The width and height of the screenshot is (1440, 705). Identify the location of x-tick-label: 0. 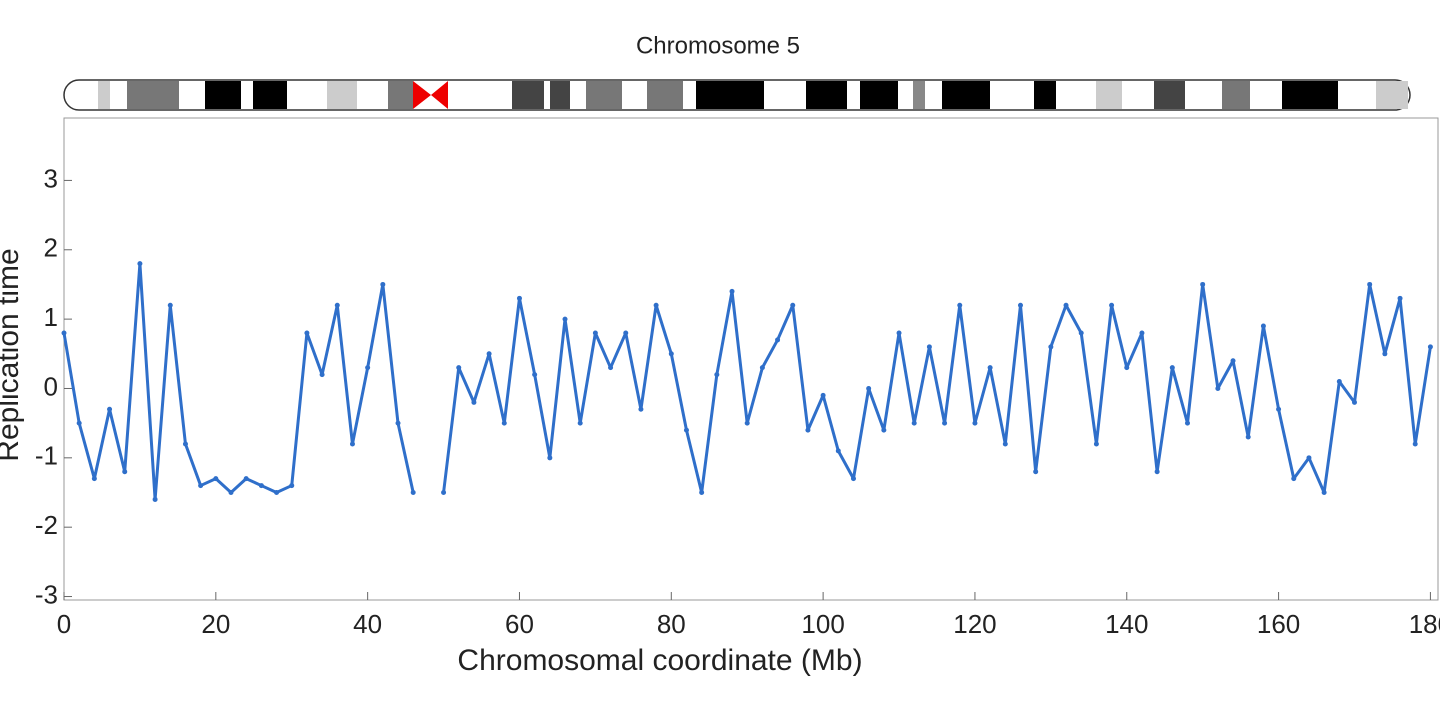
(64, 624).